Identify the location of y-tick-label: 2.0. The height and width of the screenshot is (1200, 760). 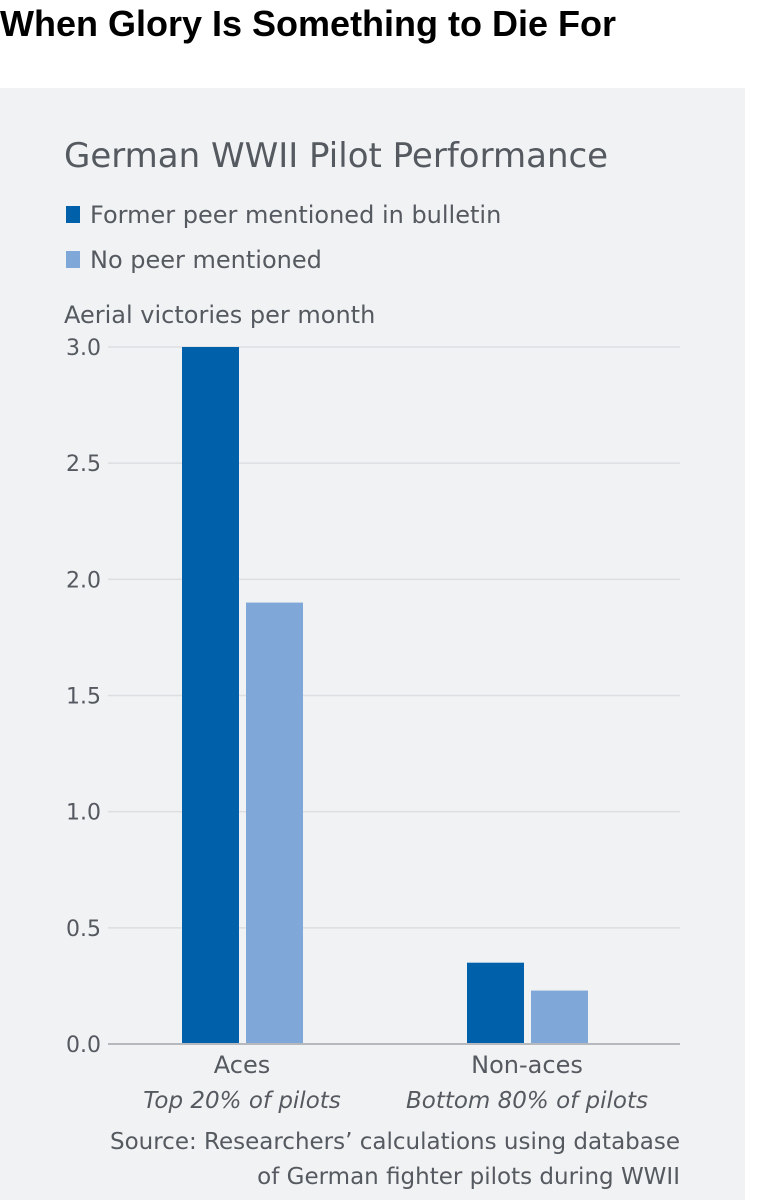
(83, 580).